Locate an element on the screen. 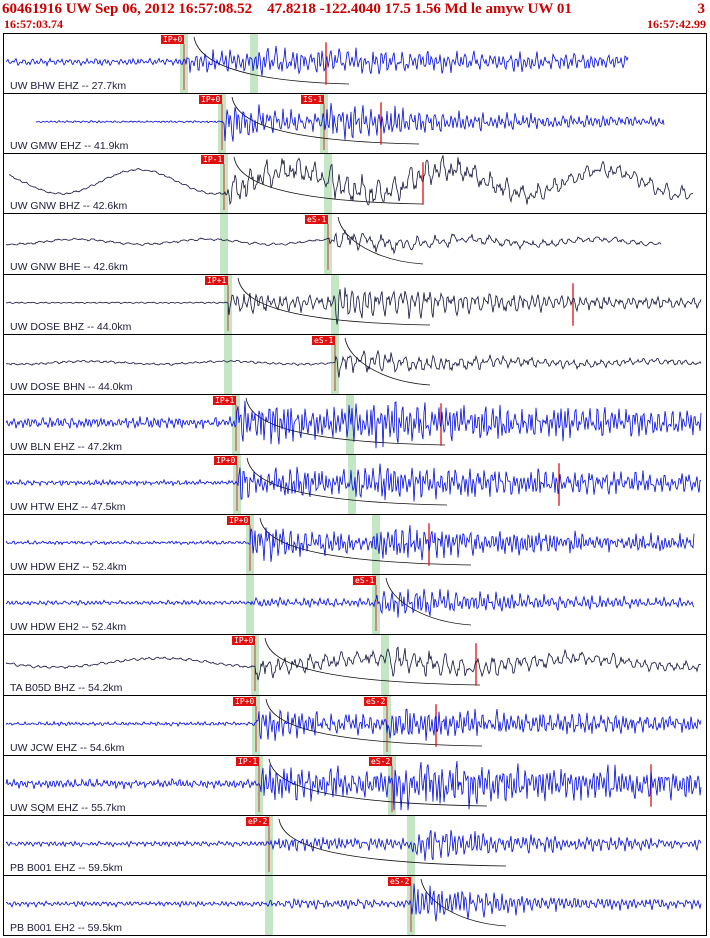 Image resolution: width=710 pixels, height=938 pixels. trace-row: PB B001 EH2 -- 59.5km eS-2 is located at coordinates (355, 905).